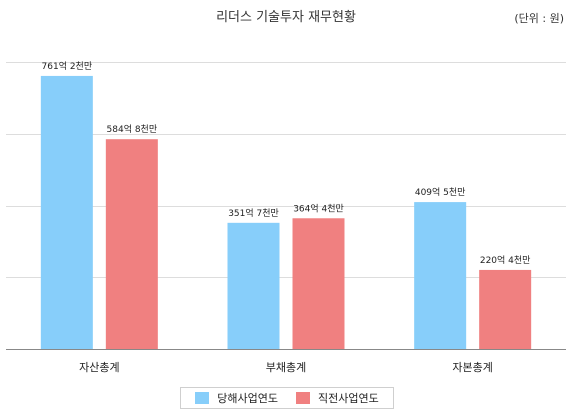 The image size is (572, 416). I want to click on data-label: 409억 5천만, so click(440, 192).